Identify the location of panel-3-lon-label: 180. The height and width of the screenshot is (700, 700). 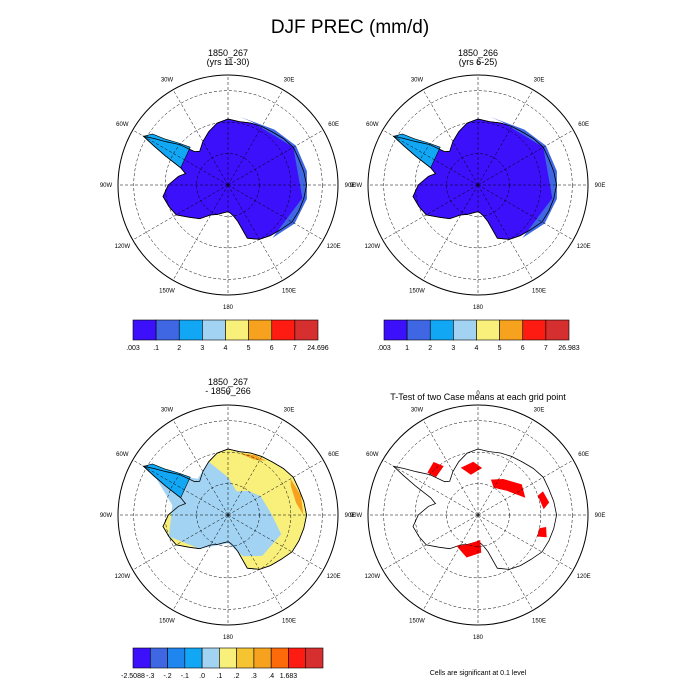
(228, 638).